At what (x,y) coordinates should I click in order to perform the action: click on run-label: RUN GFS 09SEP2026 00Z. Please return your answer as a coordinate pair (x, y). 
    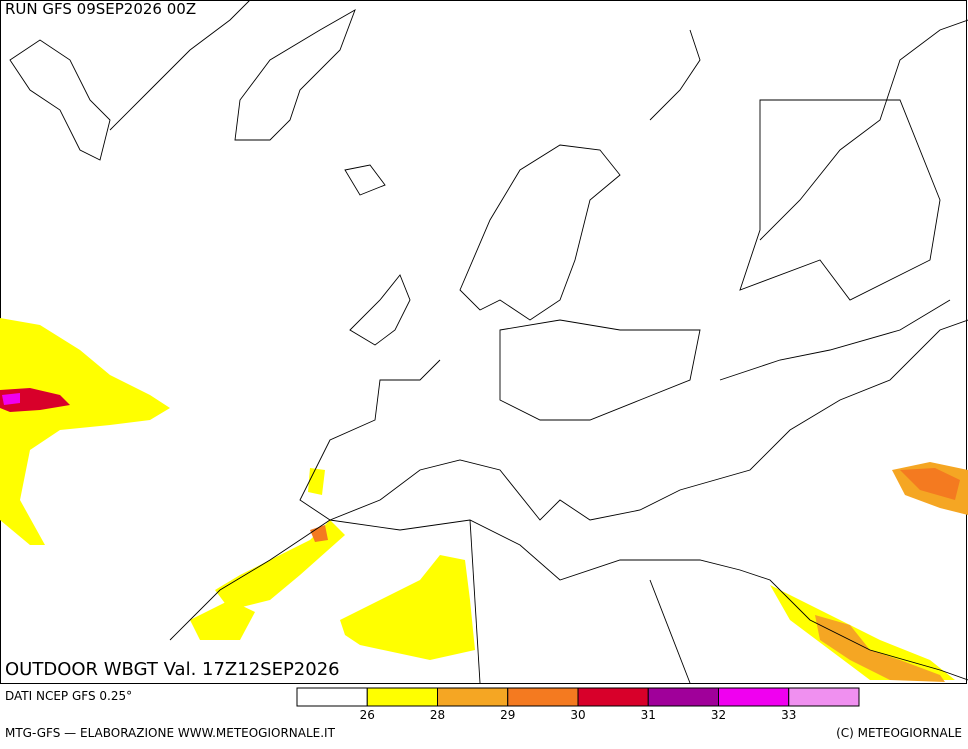
    Looking at the image, I should click on (100, 9).